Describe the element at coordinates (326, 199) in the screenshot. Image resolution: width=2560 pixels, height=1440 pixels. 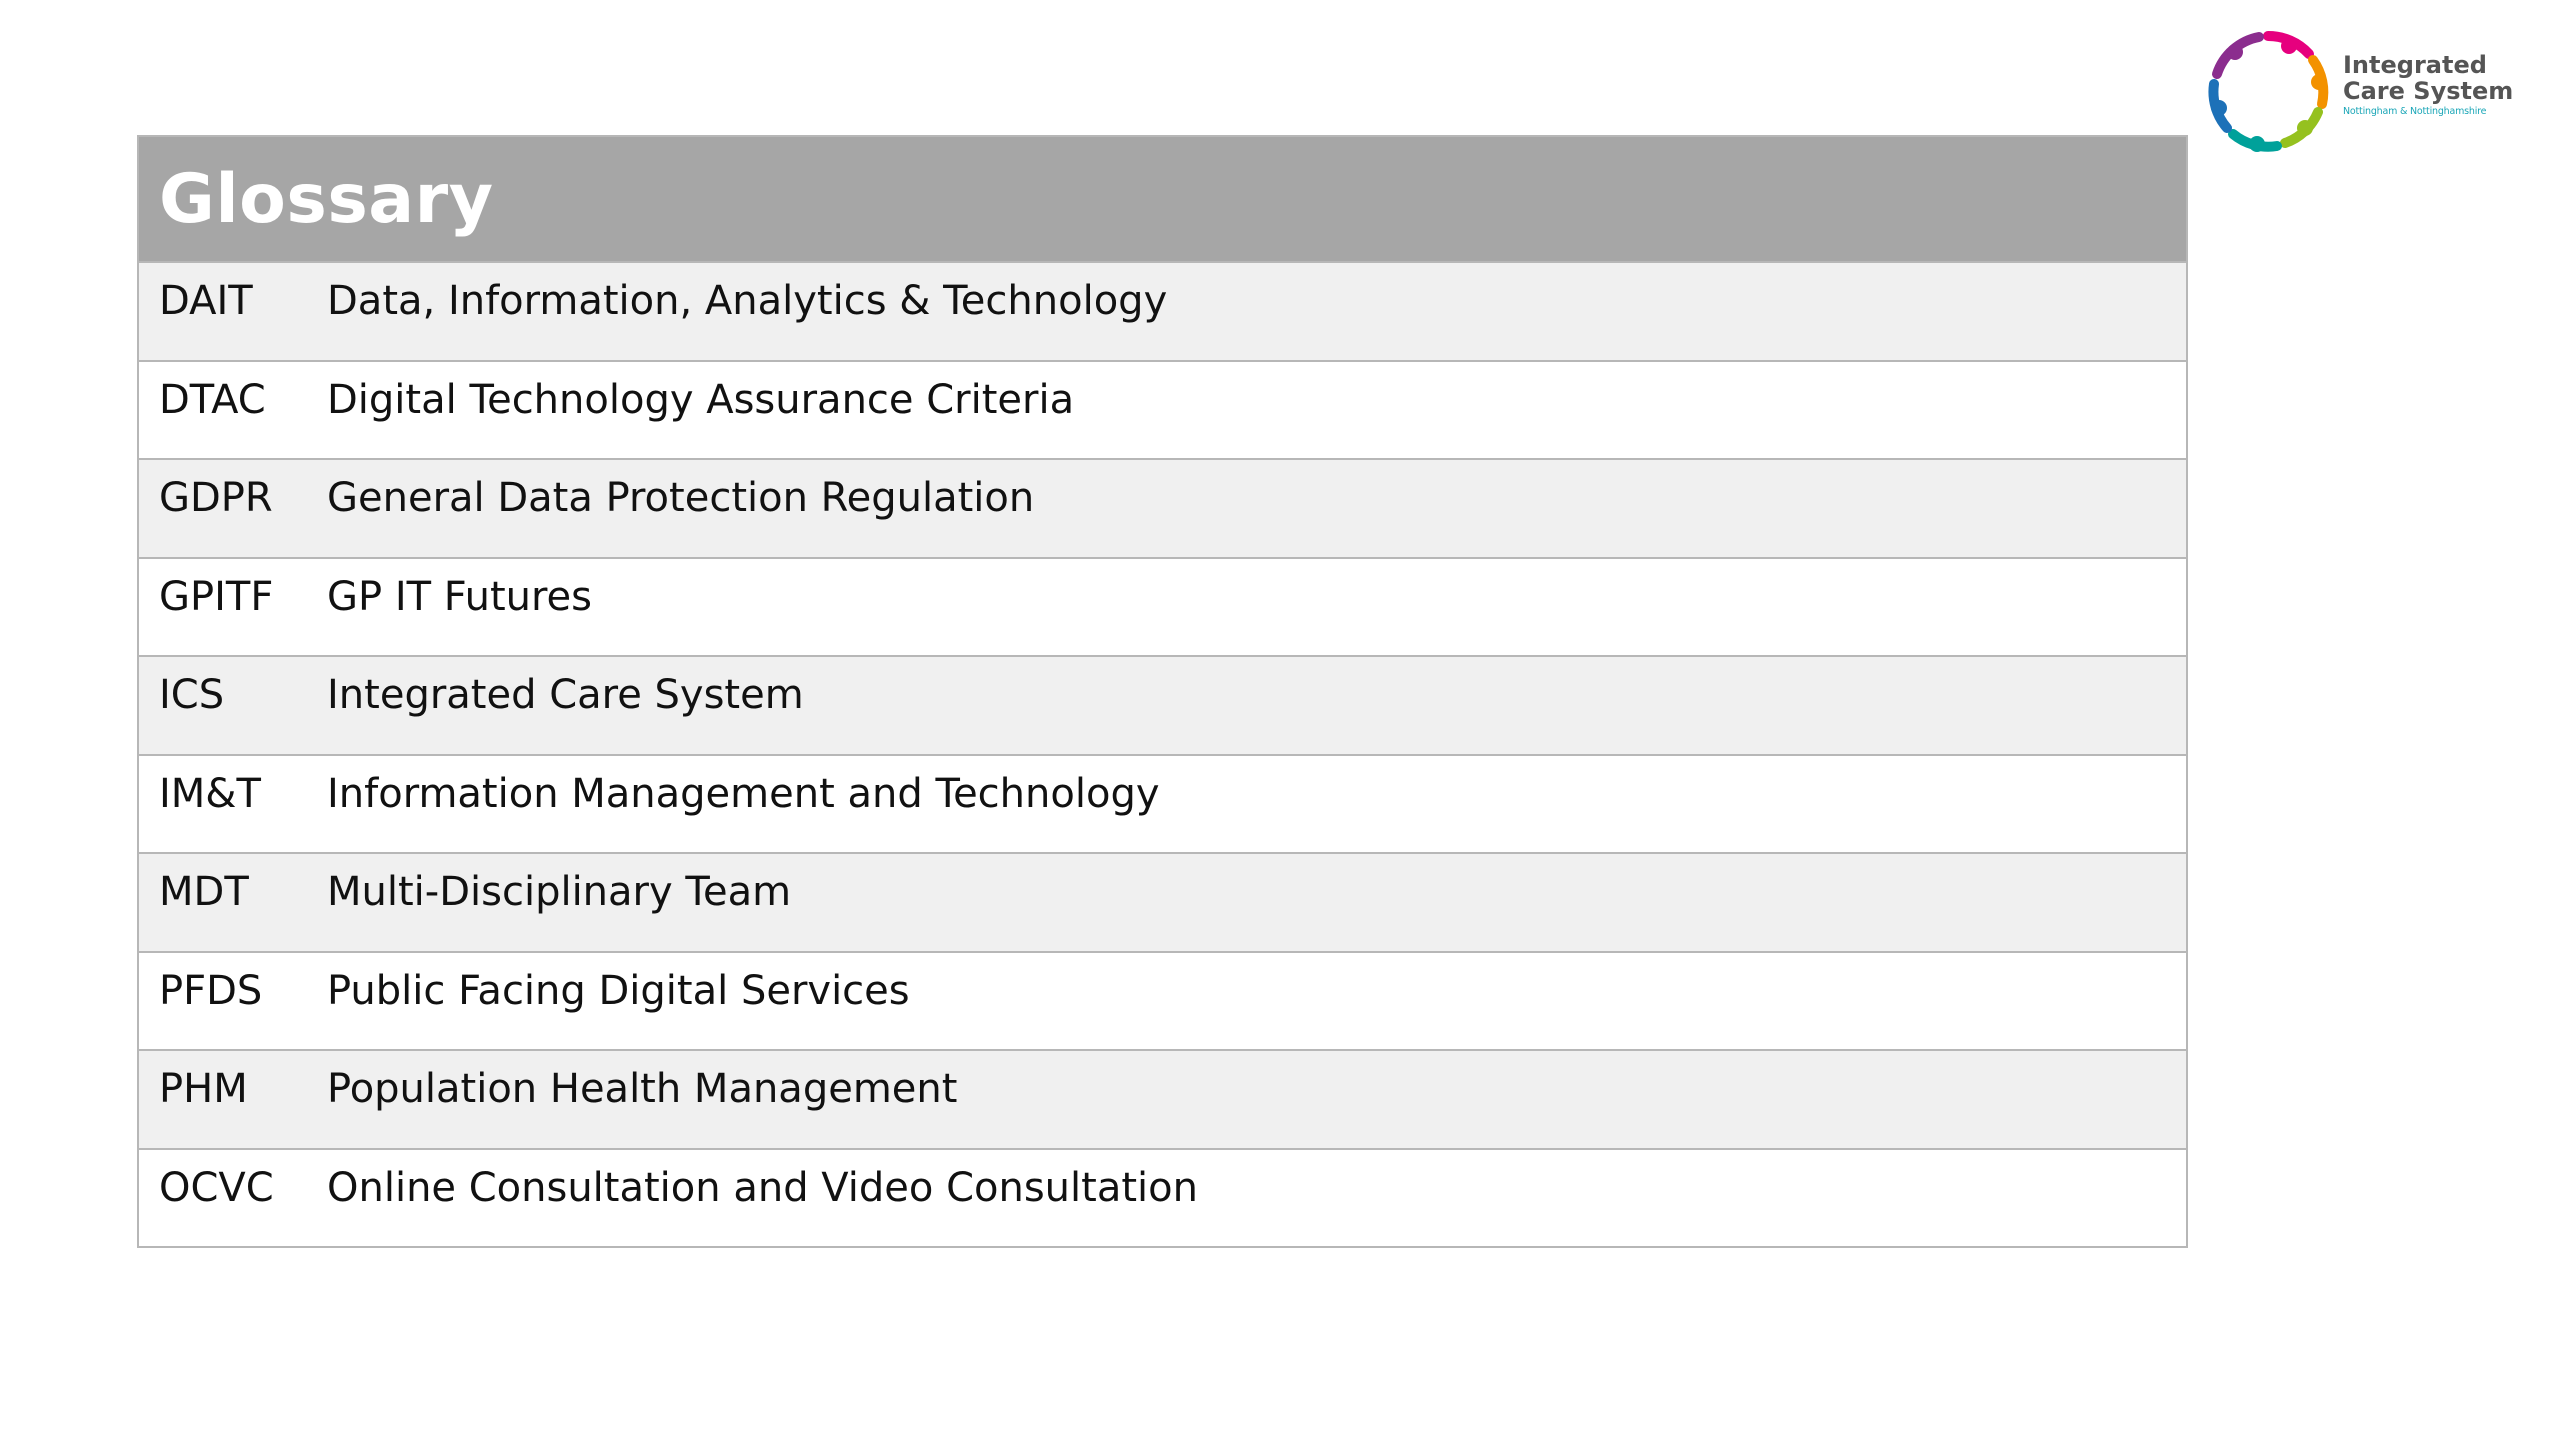
I see `glossary-title: Glossary` at that location.